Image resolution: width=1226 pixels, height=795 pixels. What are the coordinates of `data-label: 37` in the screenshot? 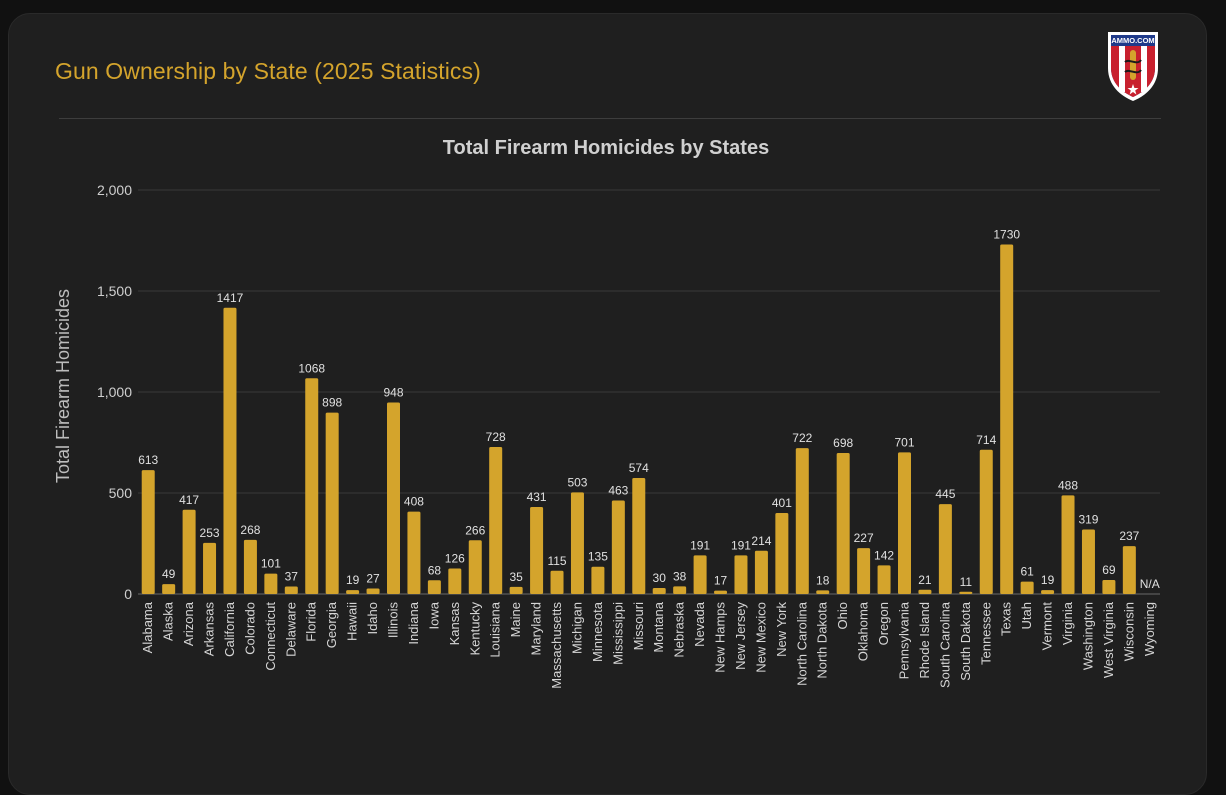 It's located at (292, 577).